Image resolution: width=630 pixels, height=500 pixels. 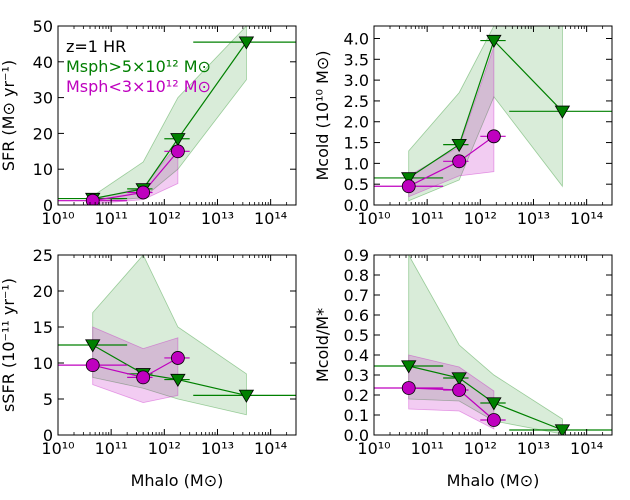 I want to click on y-tick-label: 25, so click(x=43, y=255).